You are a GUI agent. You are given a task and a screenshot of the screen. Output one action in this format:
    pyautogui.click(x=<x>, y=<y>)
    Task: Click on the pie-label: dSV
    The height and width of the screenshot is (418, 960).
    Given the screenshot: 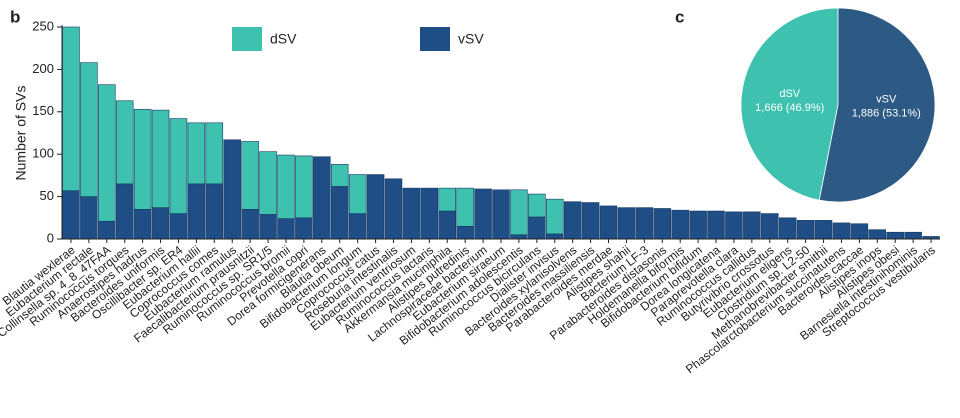 What is the action you would take?
    pyautogui.click(x=789, y=94)
    